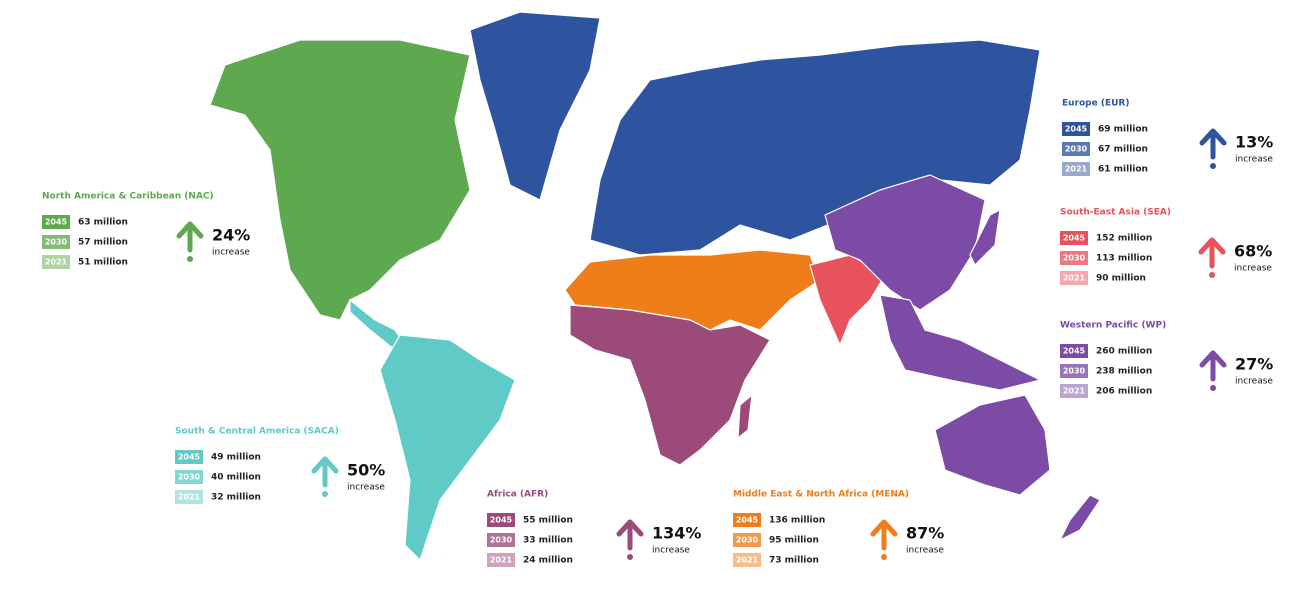 The height and width of the screenshot is (591, 1304). I want to click on value: 51 million, so click(103, 263).